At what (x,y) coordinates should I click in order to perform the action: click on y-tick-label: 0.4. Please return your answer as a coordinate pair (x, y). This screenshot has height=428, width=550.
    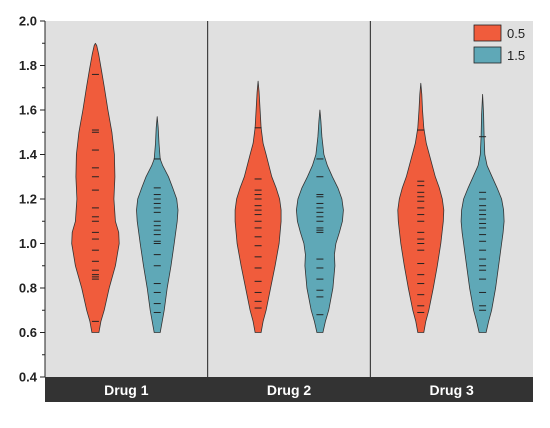
    Looking at the image, I should click on (28, 377).